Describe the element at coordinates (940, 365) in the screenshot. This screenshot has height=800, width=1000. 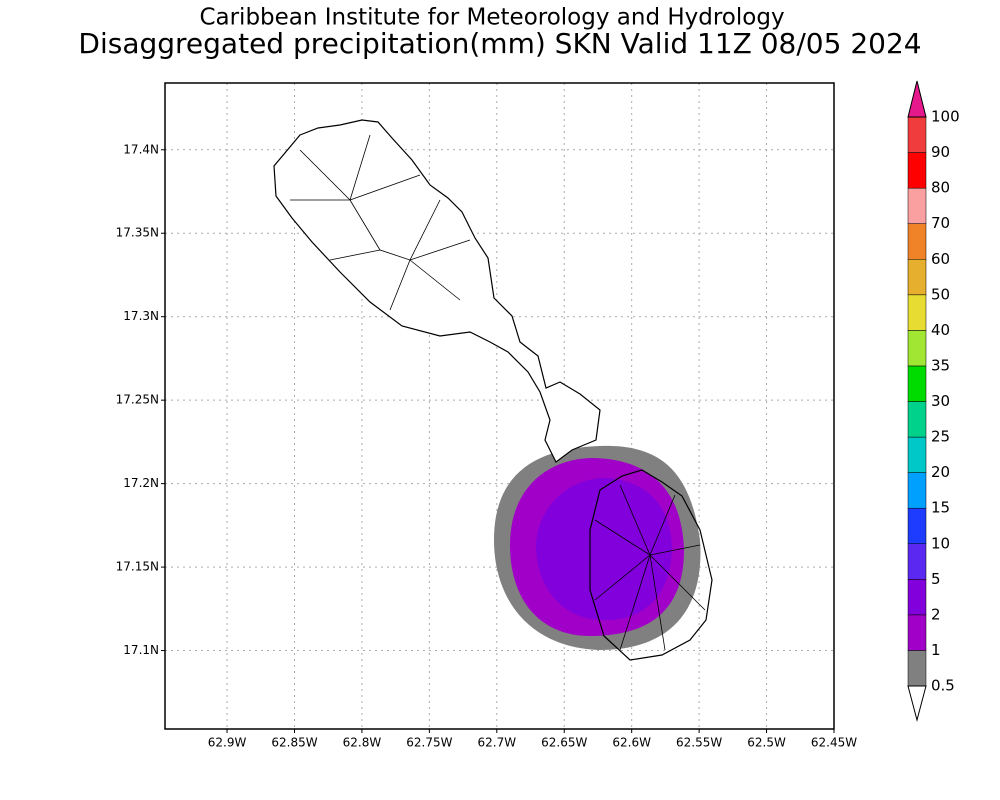
I see `colorbar-label: 35` at that location.